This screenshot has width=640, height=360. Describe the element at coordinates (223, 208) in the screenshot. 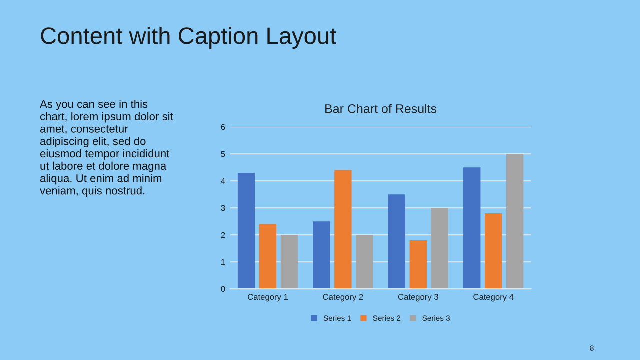

I see `y-tick-label: 3` at that location.